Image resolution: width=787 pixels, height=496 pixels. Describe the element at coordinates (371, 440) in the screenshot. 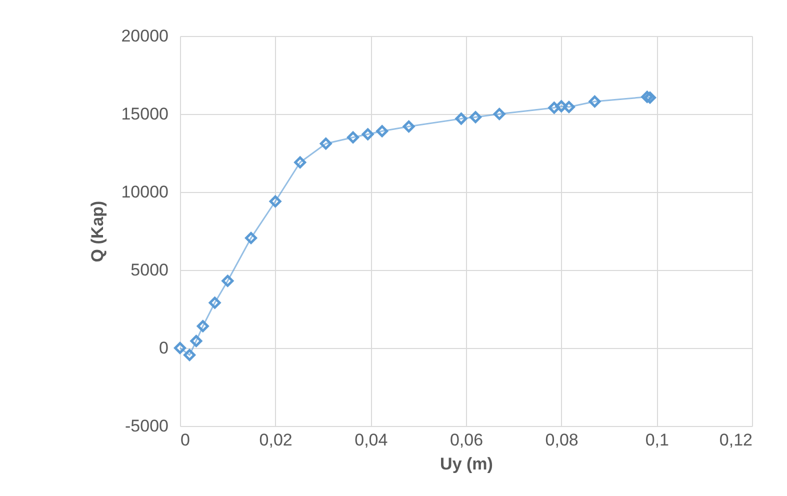

I see `x-tick-label: 0,04` at that location.